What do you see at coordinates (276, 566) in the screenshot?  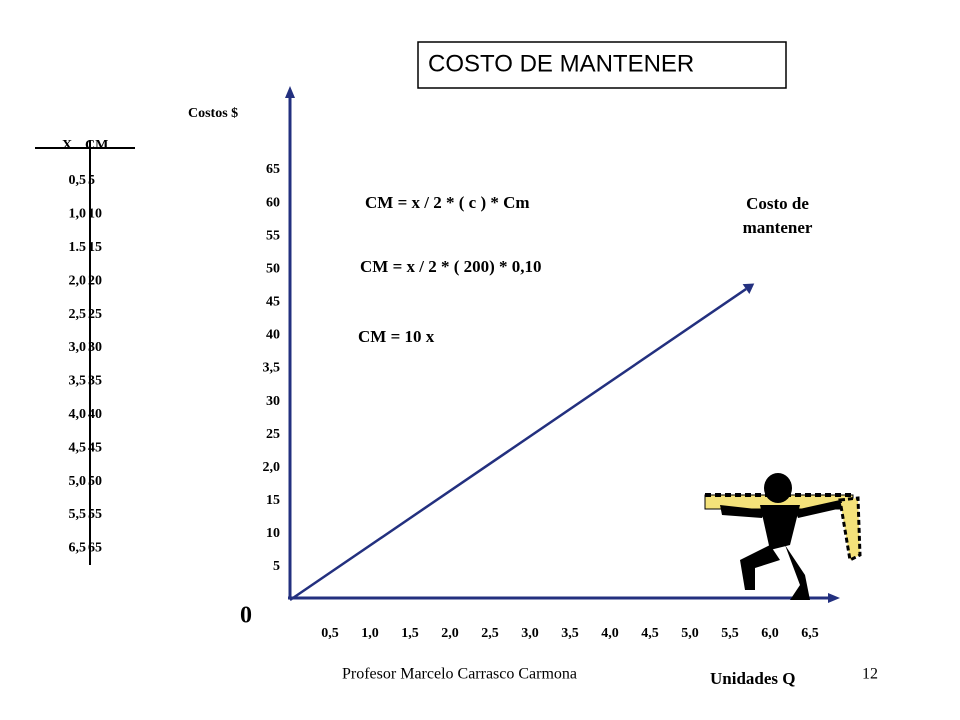 I see `y-tick-label: 5` at bounding box center [276, 566].